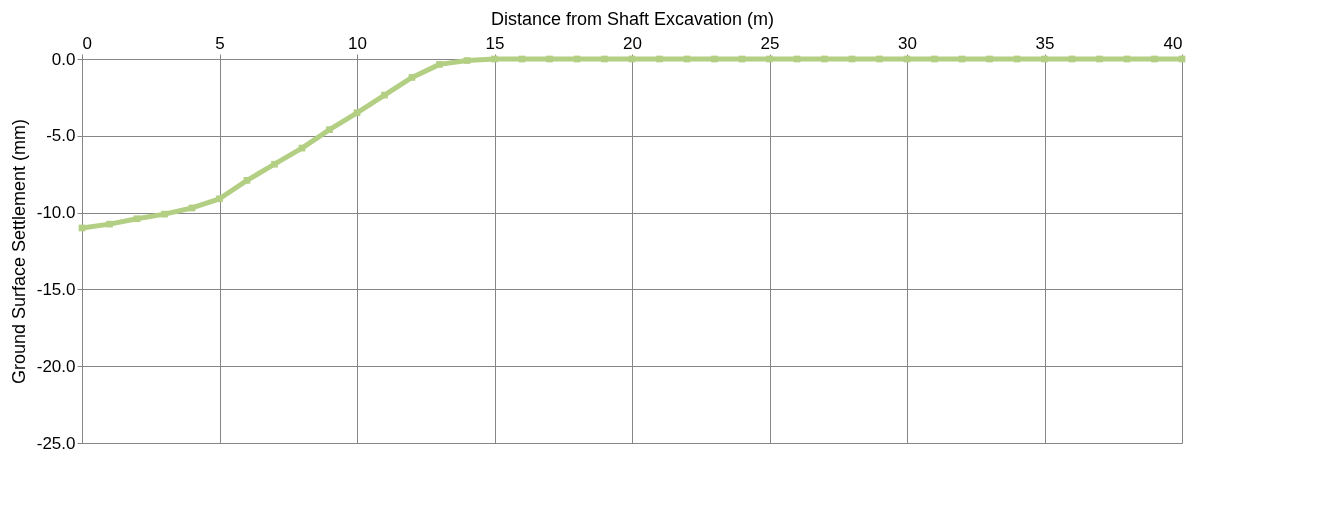 The height and width of the screenshot is (525, 1335). I want to click on y-tick-label: -20.0, so click(56, 366).